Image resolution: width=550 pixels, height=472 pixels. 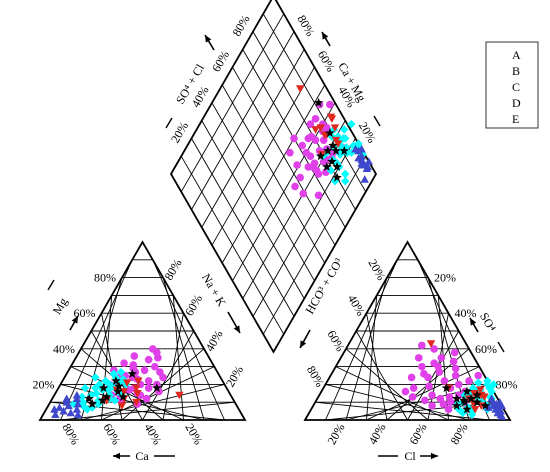 What do you see at coordinates (325, 36) in the screenshot?
I see `ca-mg-arrow-head` at bounding box center [325, 36].